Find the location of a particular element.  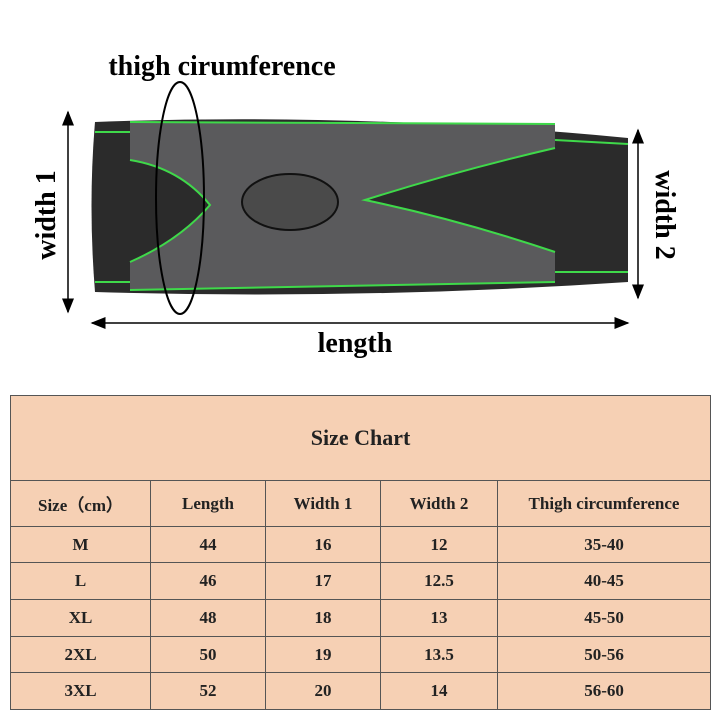

cell: 17 is located at coordinates (323, 581).